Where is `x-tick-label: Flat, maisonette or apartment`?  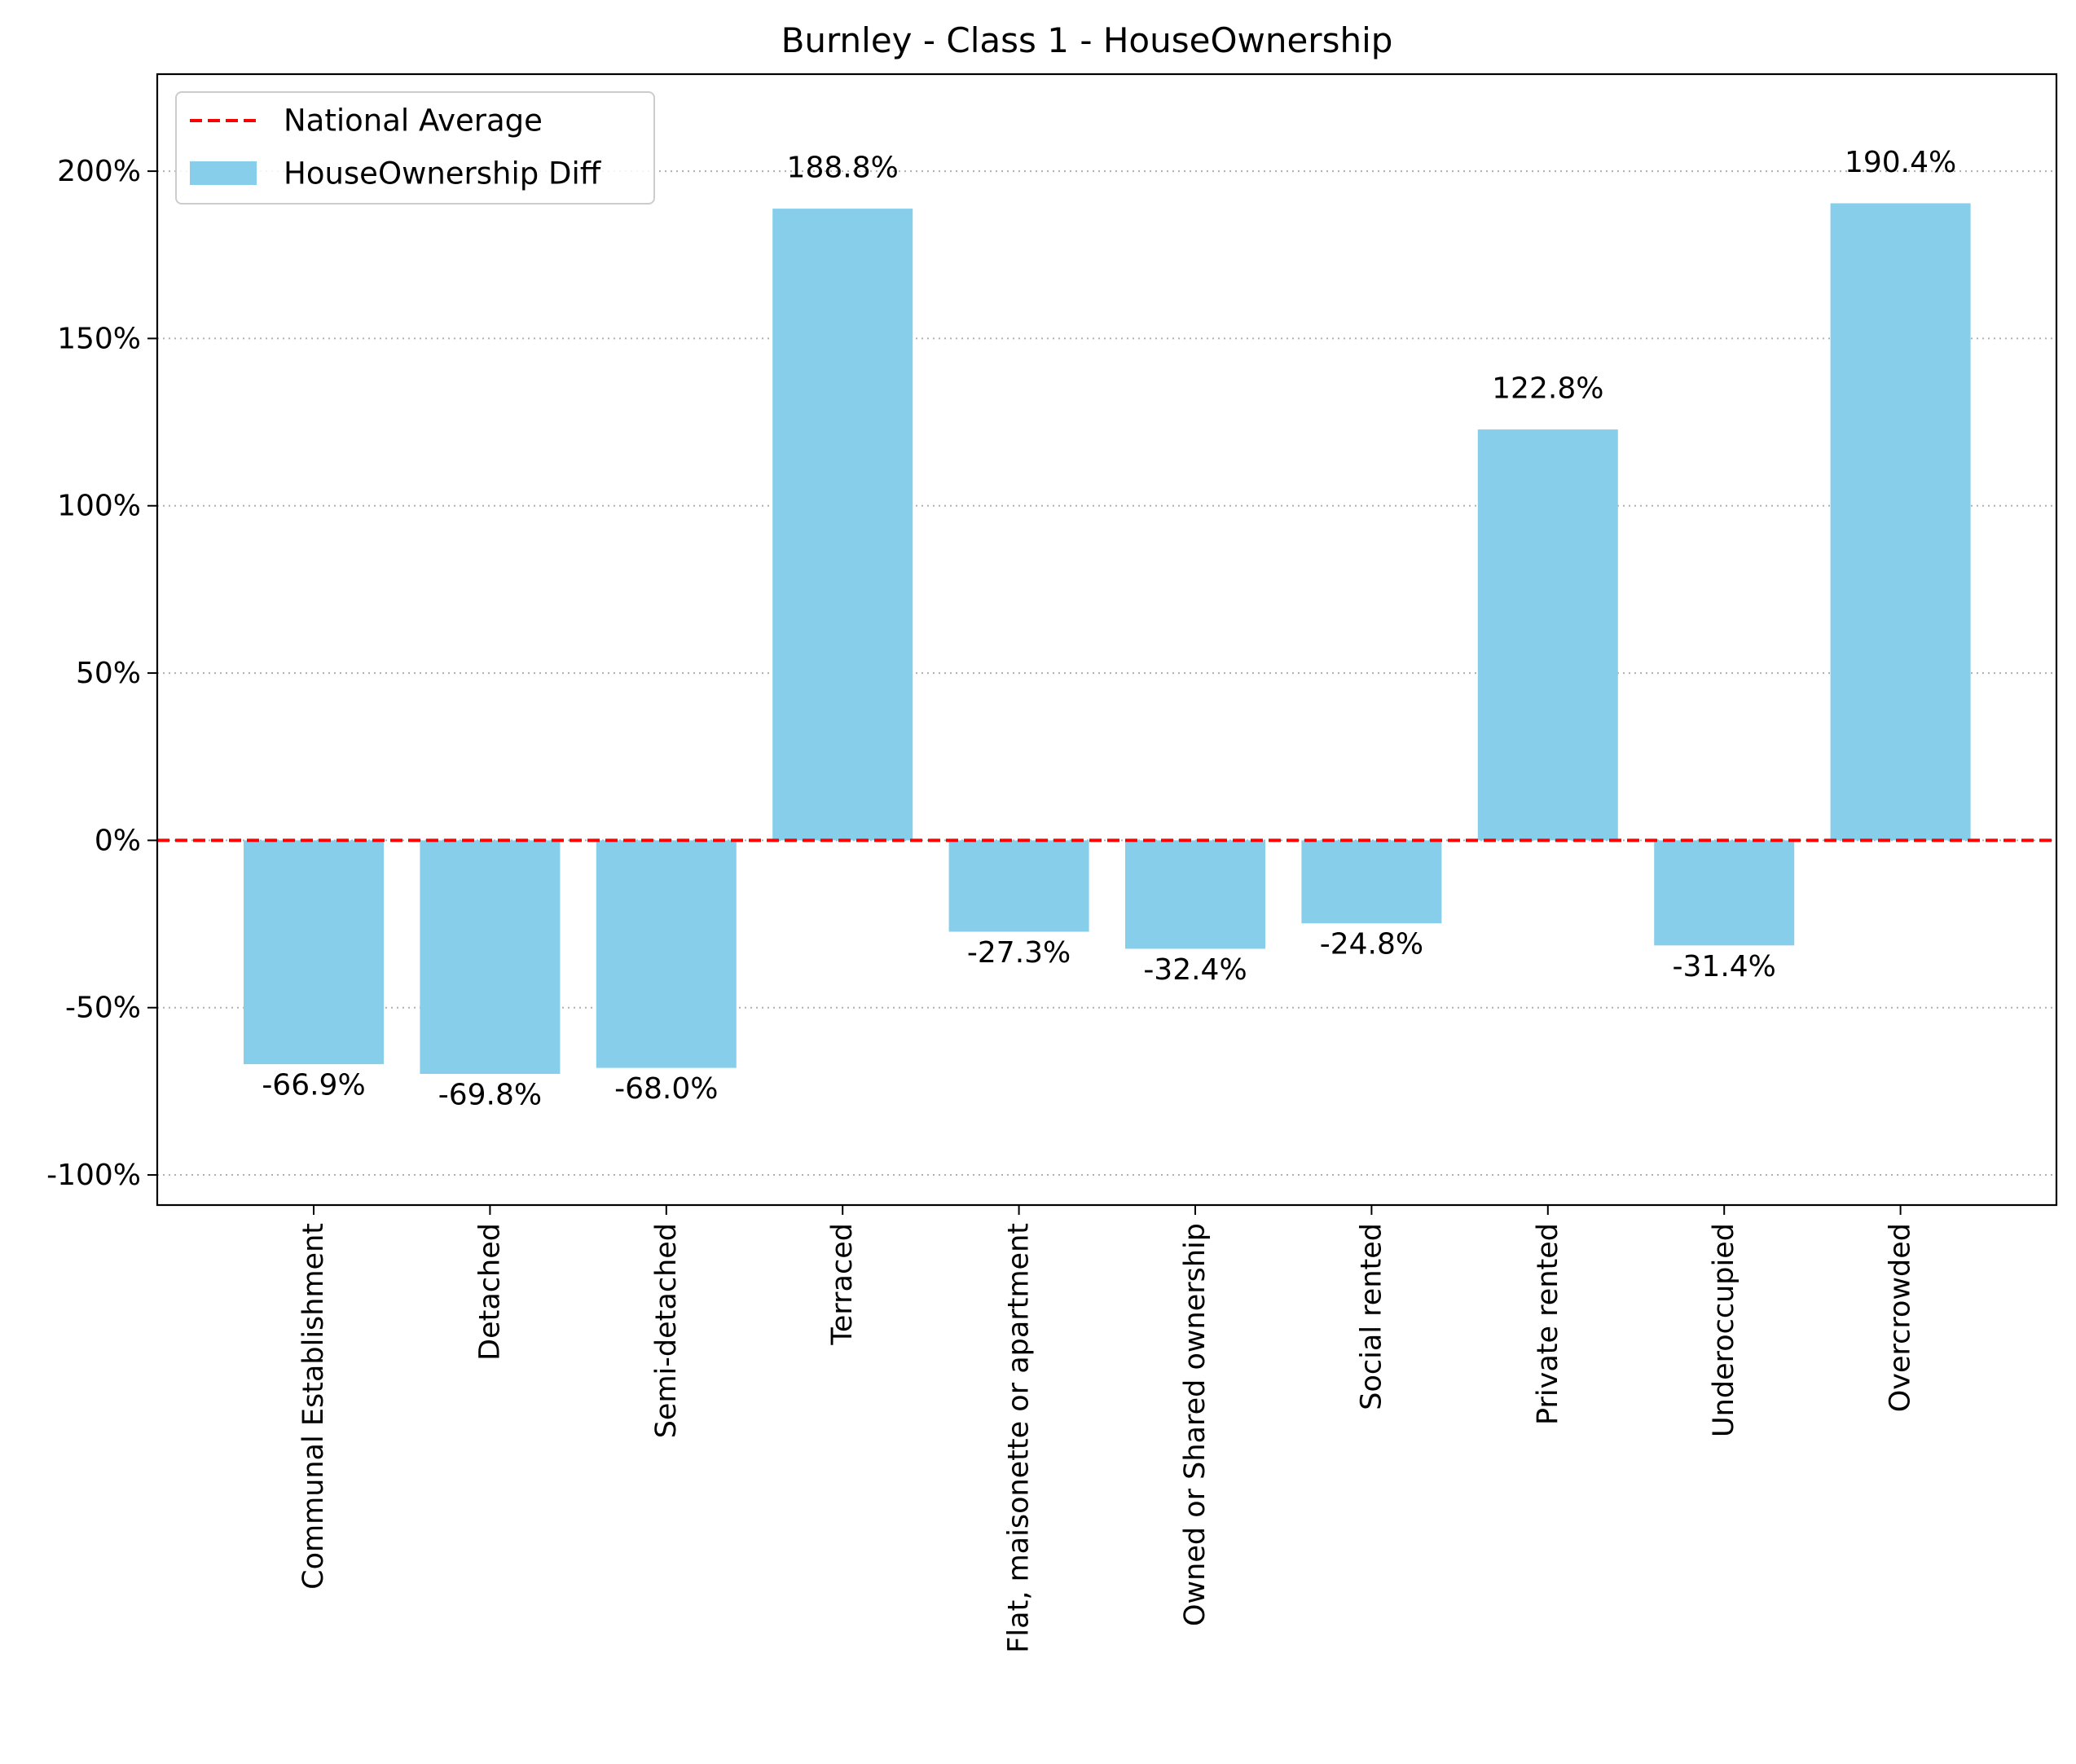 x-tick-label: Flat, maisonette or apartment is located at coordinates (1019, 1438).